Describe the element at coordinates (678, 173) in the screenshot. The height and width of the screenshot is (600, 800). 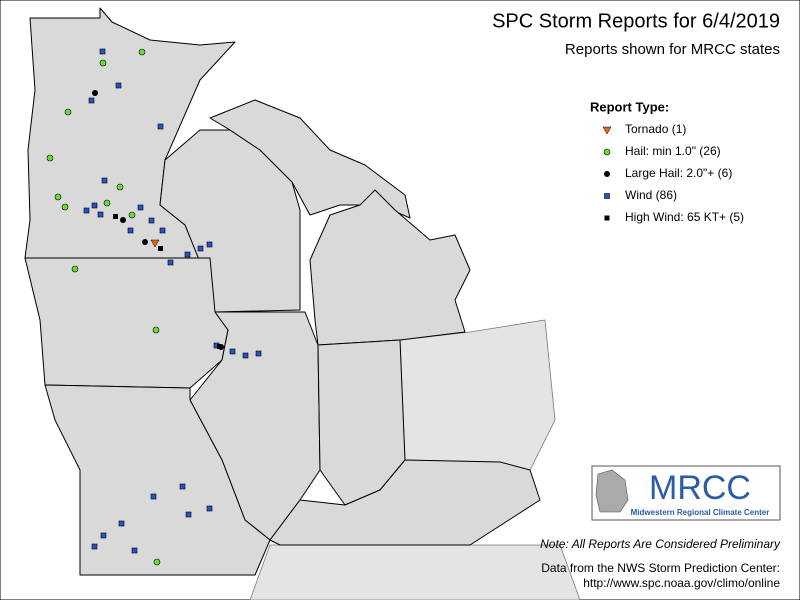
I see `legend-label: Large Hail: 2.0"+ (6)` at that location.